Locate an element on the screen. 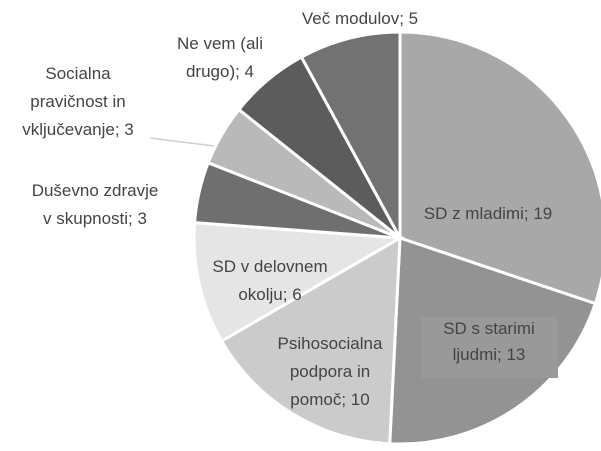 The image size is (601, 451). leader-line is located at coordinates (182, 142).